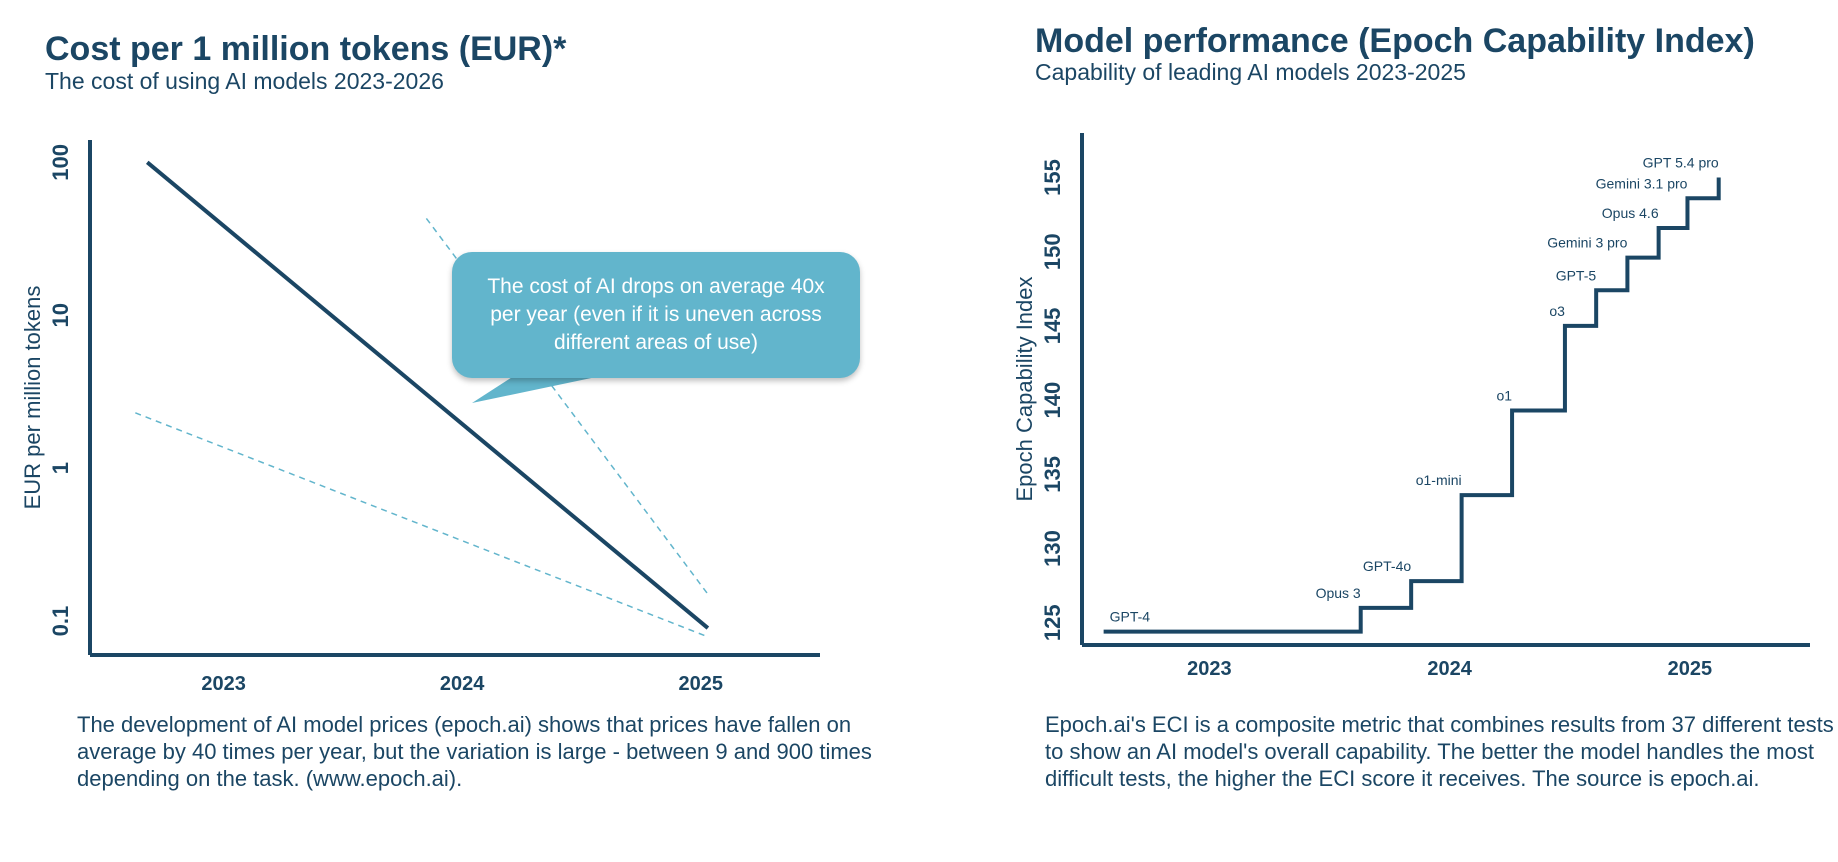  I want to click on eci-model-label: GPT-4o, so click(1387, 566).